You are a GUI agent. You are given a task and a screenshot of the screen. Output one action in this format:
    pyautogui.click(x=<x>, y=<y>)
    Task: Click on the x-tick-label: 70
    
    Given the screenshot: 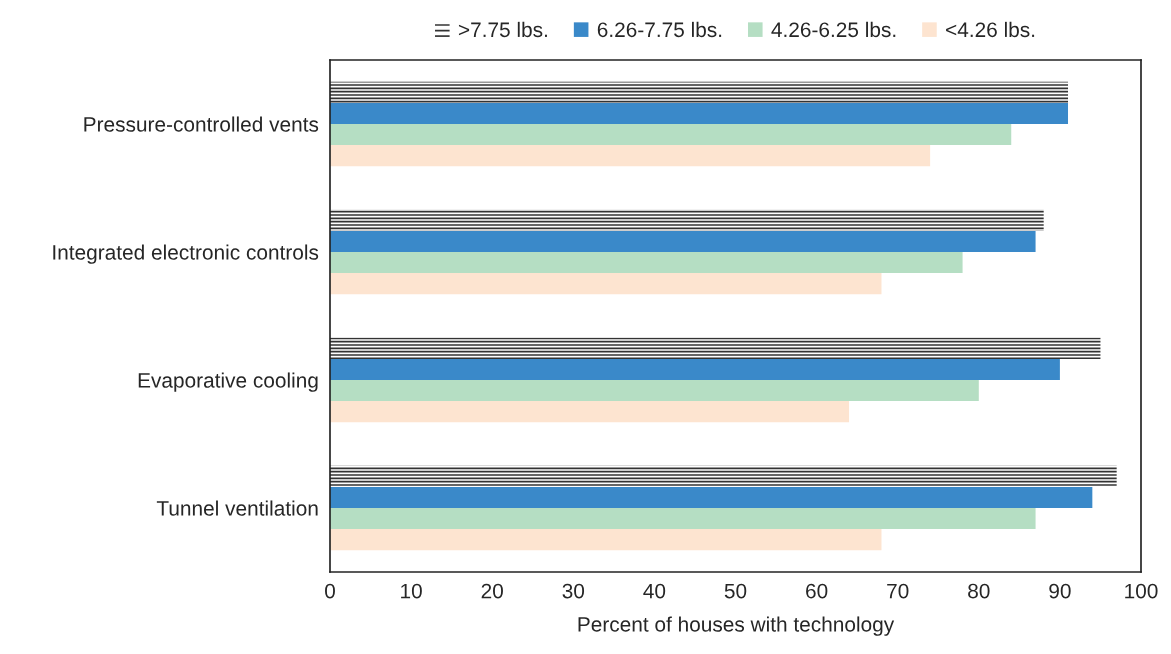 What is the action you would take?
    pyautogui.click(x=898, y=591)
    